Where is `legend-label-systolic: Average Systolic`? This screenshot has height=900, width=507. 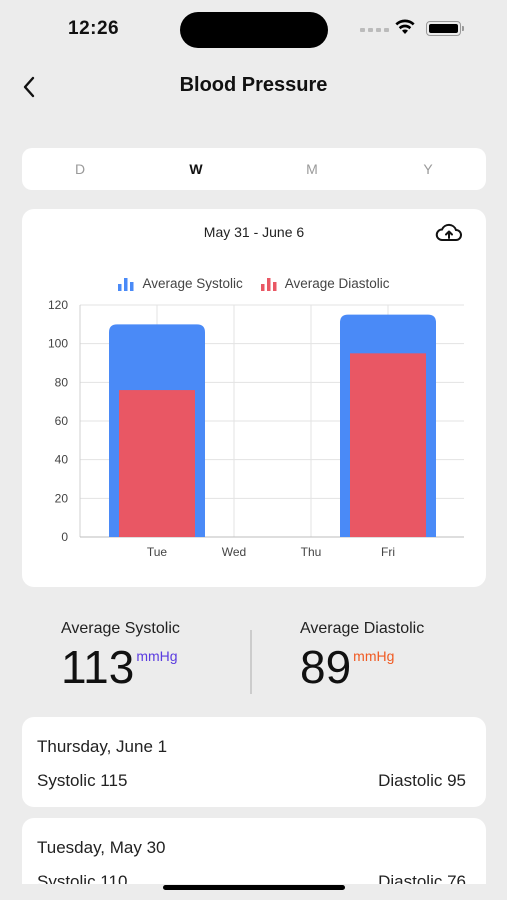
legend-label-systolic: Average Systolic is located at coordinates (192, 283).